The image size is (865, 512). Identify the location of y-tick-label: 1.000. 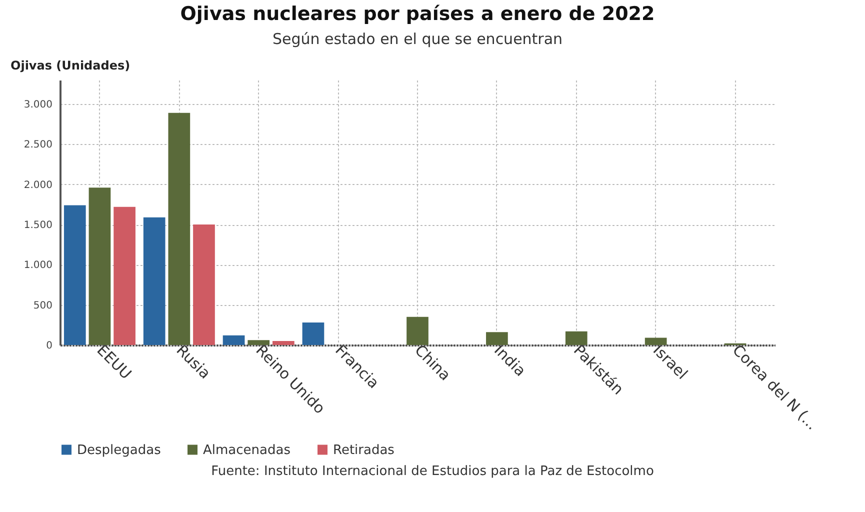
(38, 266).